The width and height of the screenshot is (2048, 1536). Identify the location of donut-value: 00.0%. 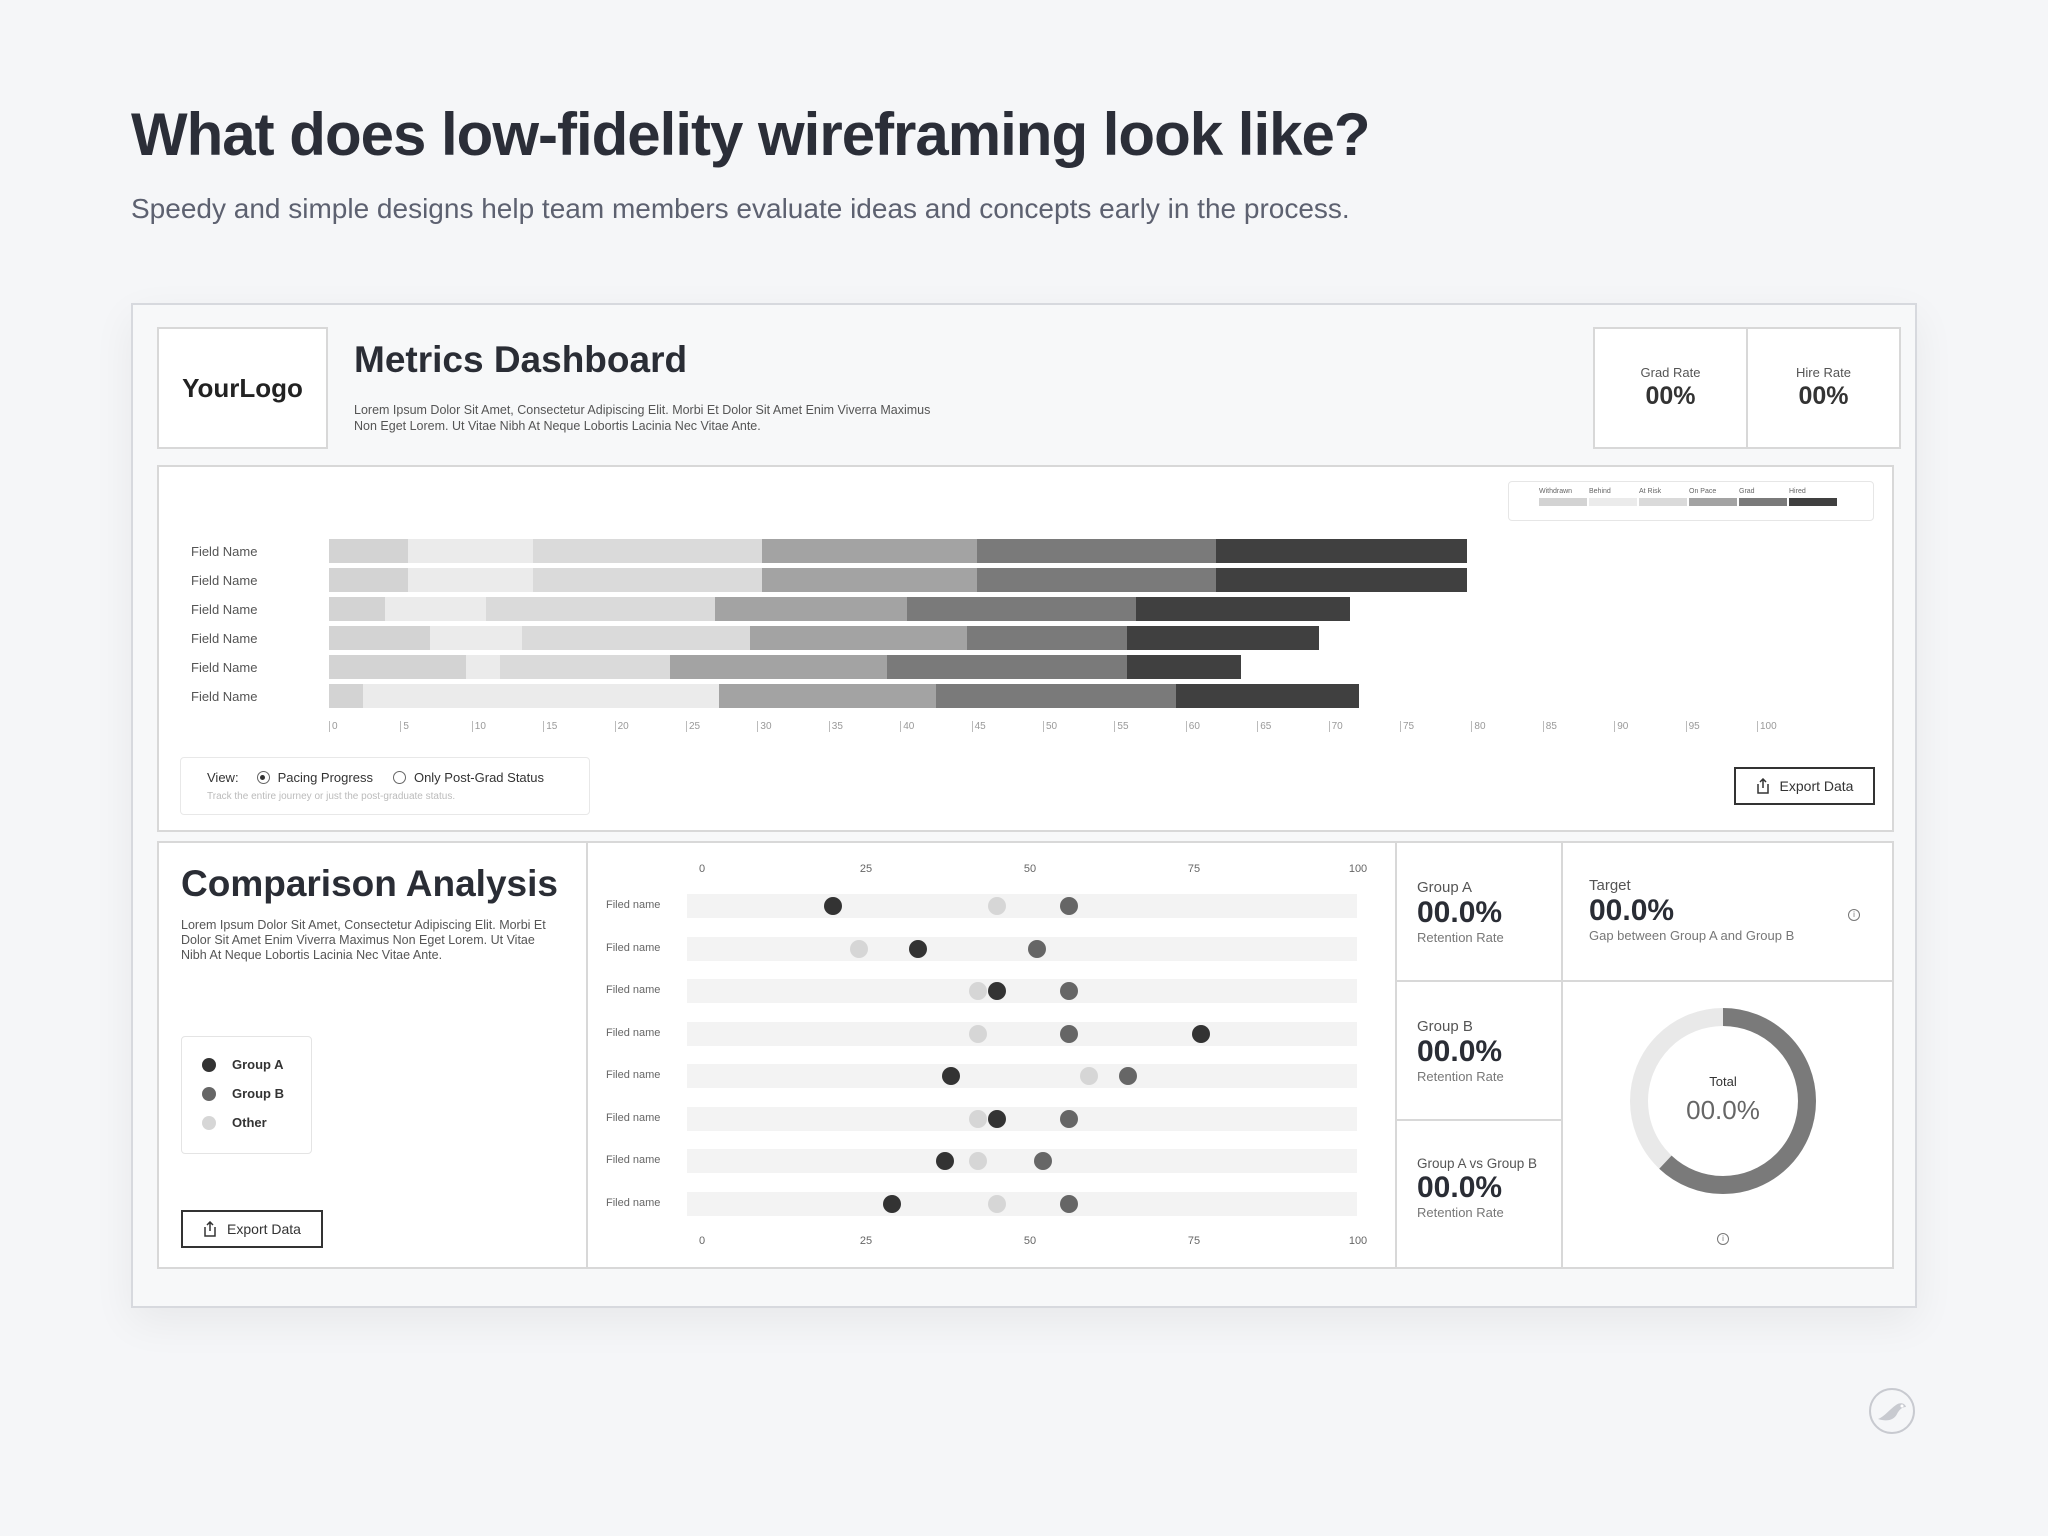
(1723, 1110).